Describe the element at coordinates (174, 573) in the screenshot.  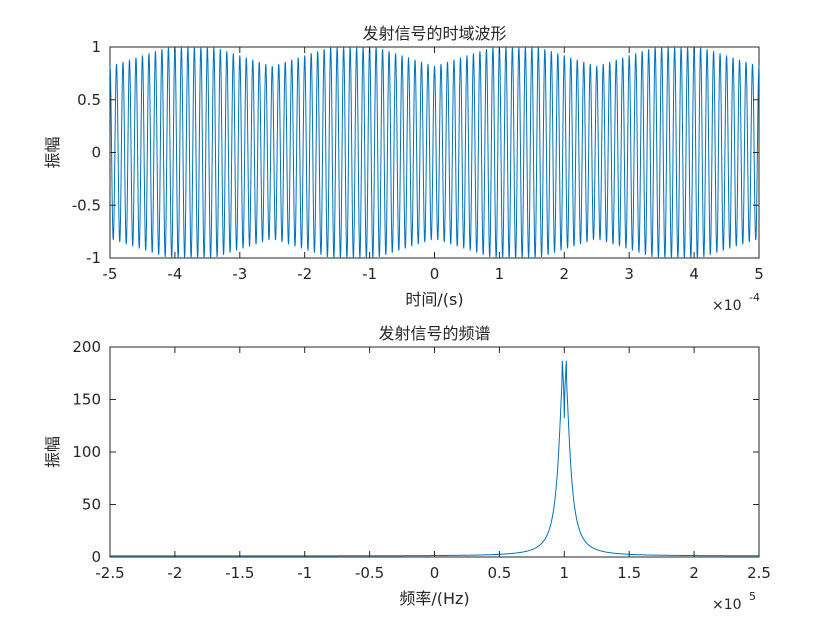
I see `spectrum-plot-x-tick-label: -2` at that location.